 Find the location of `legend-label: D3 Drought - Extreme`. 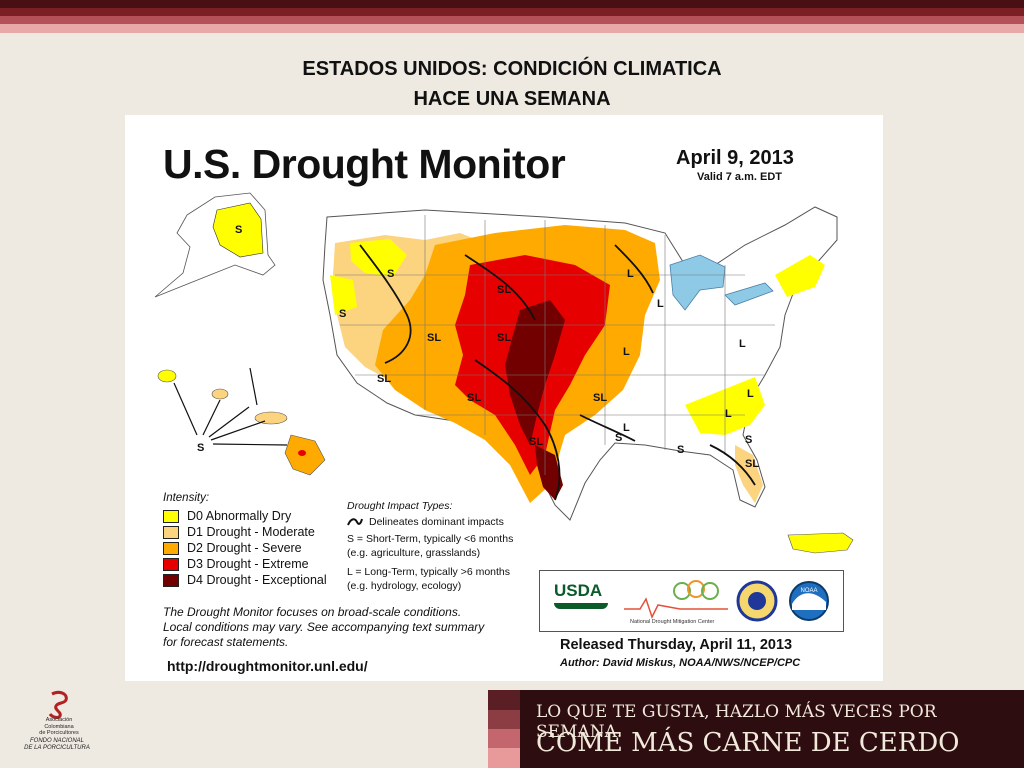

legend-label: D3 Drought - Extreme is located at coordinates (248, 564).